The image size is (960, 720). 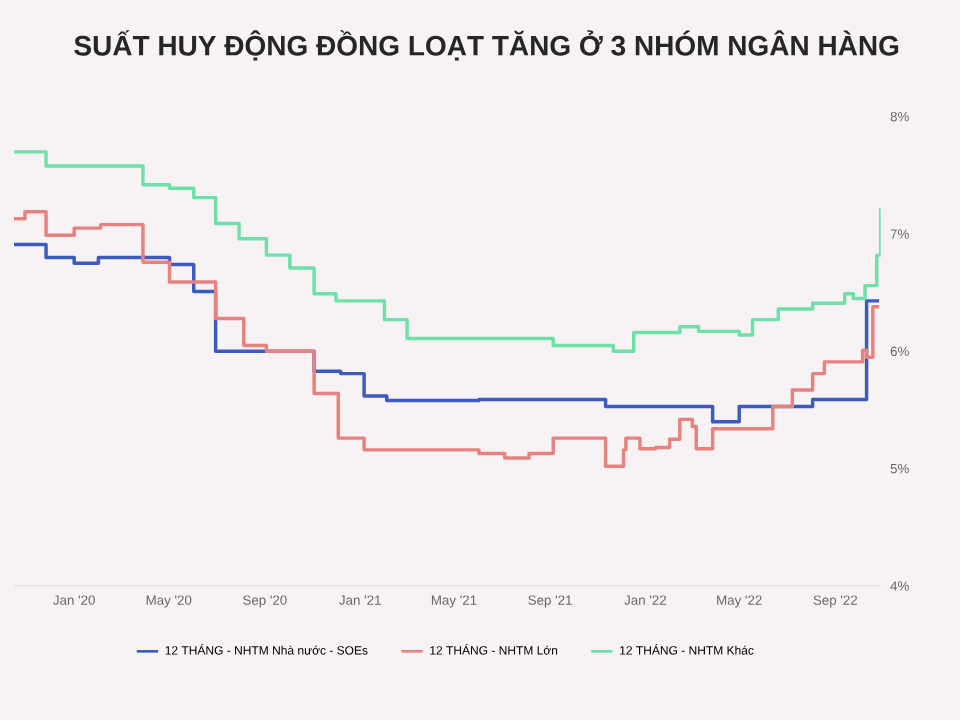 I want to click on chart-title: SUẤT HUY ĐỘNG ĐỒNG LOẠT TĂNG Ở 3 NHÓM NGÂN HÀNG, so click(x=486, y=45).